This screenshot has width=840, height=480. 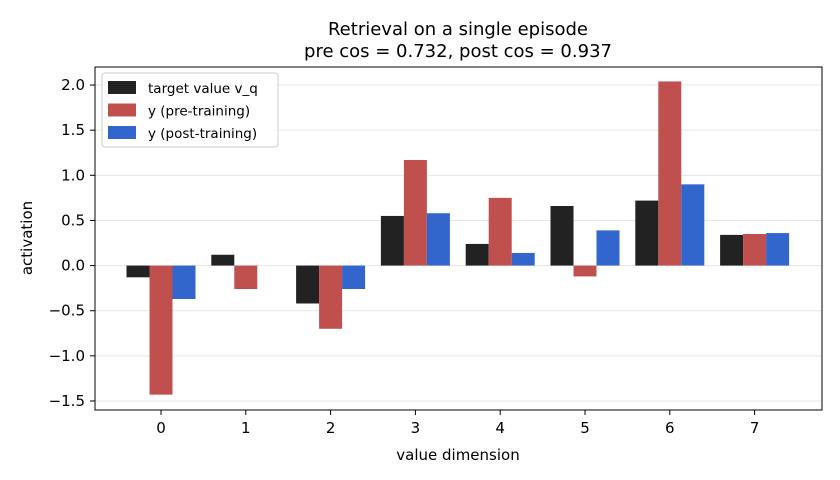 What do you see at coordinates (458, 51) in the screenshot?
I see `chart-title-line-2: pre cos = 0.732, post cos = 0.937` at bounding box center [458, 51].